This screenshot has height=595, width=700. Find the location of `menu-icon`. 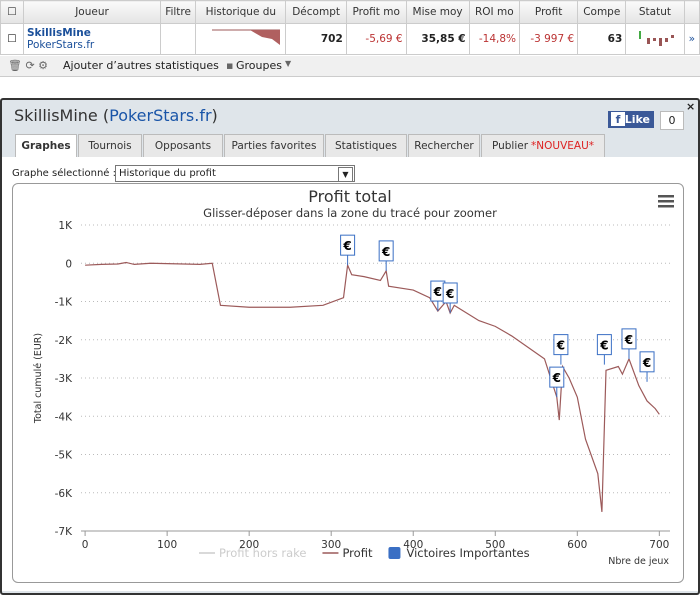

menu-icon is located at coordinates (666, 201).